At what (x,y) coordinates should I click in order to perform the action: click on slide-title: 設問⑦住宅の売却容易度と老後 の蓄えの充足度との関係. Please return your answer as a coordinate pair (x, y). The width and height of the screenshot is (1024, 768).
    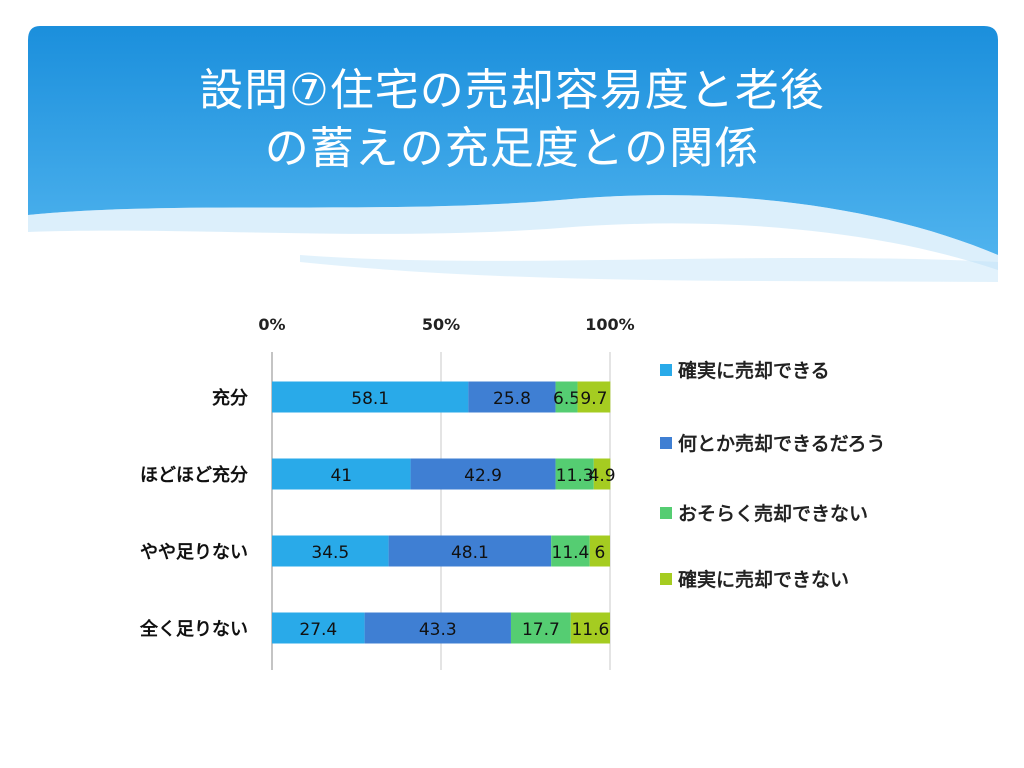
    Looking at the image, I should click on (512, 120).